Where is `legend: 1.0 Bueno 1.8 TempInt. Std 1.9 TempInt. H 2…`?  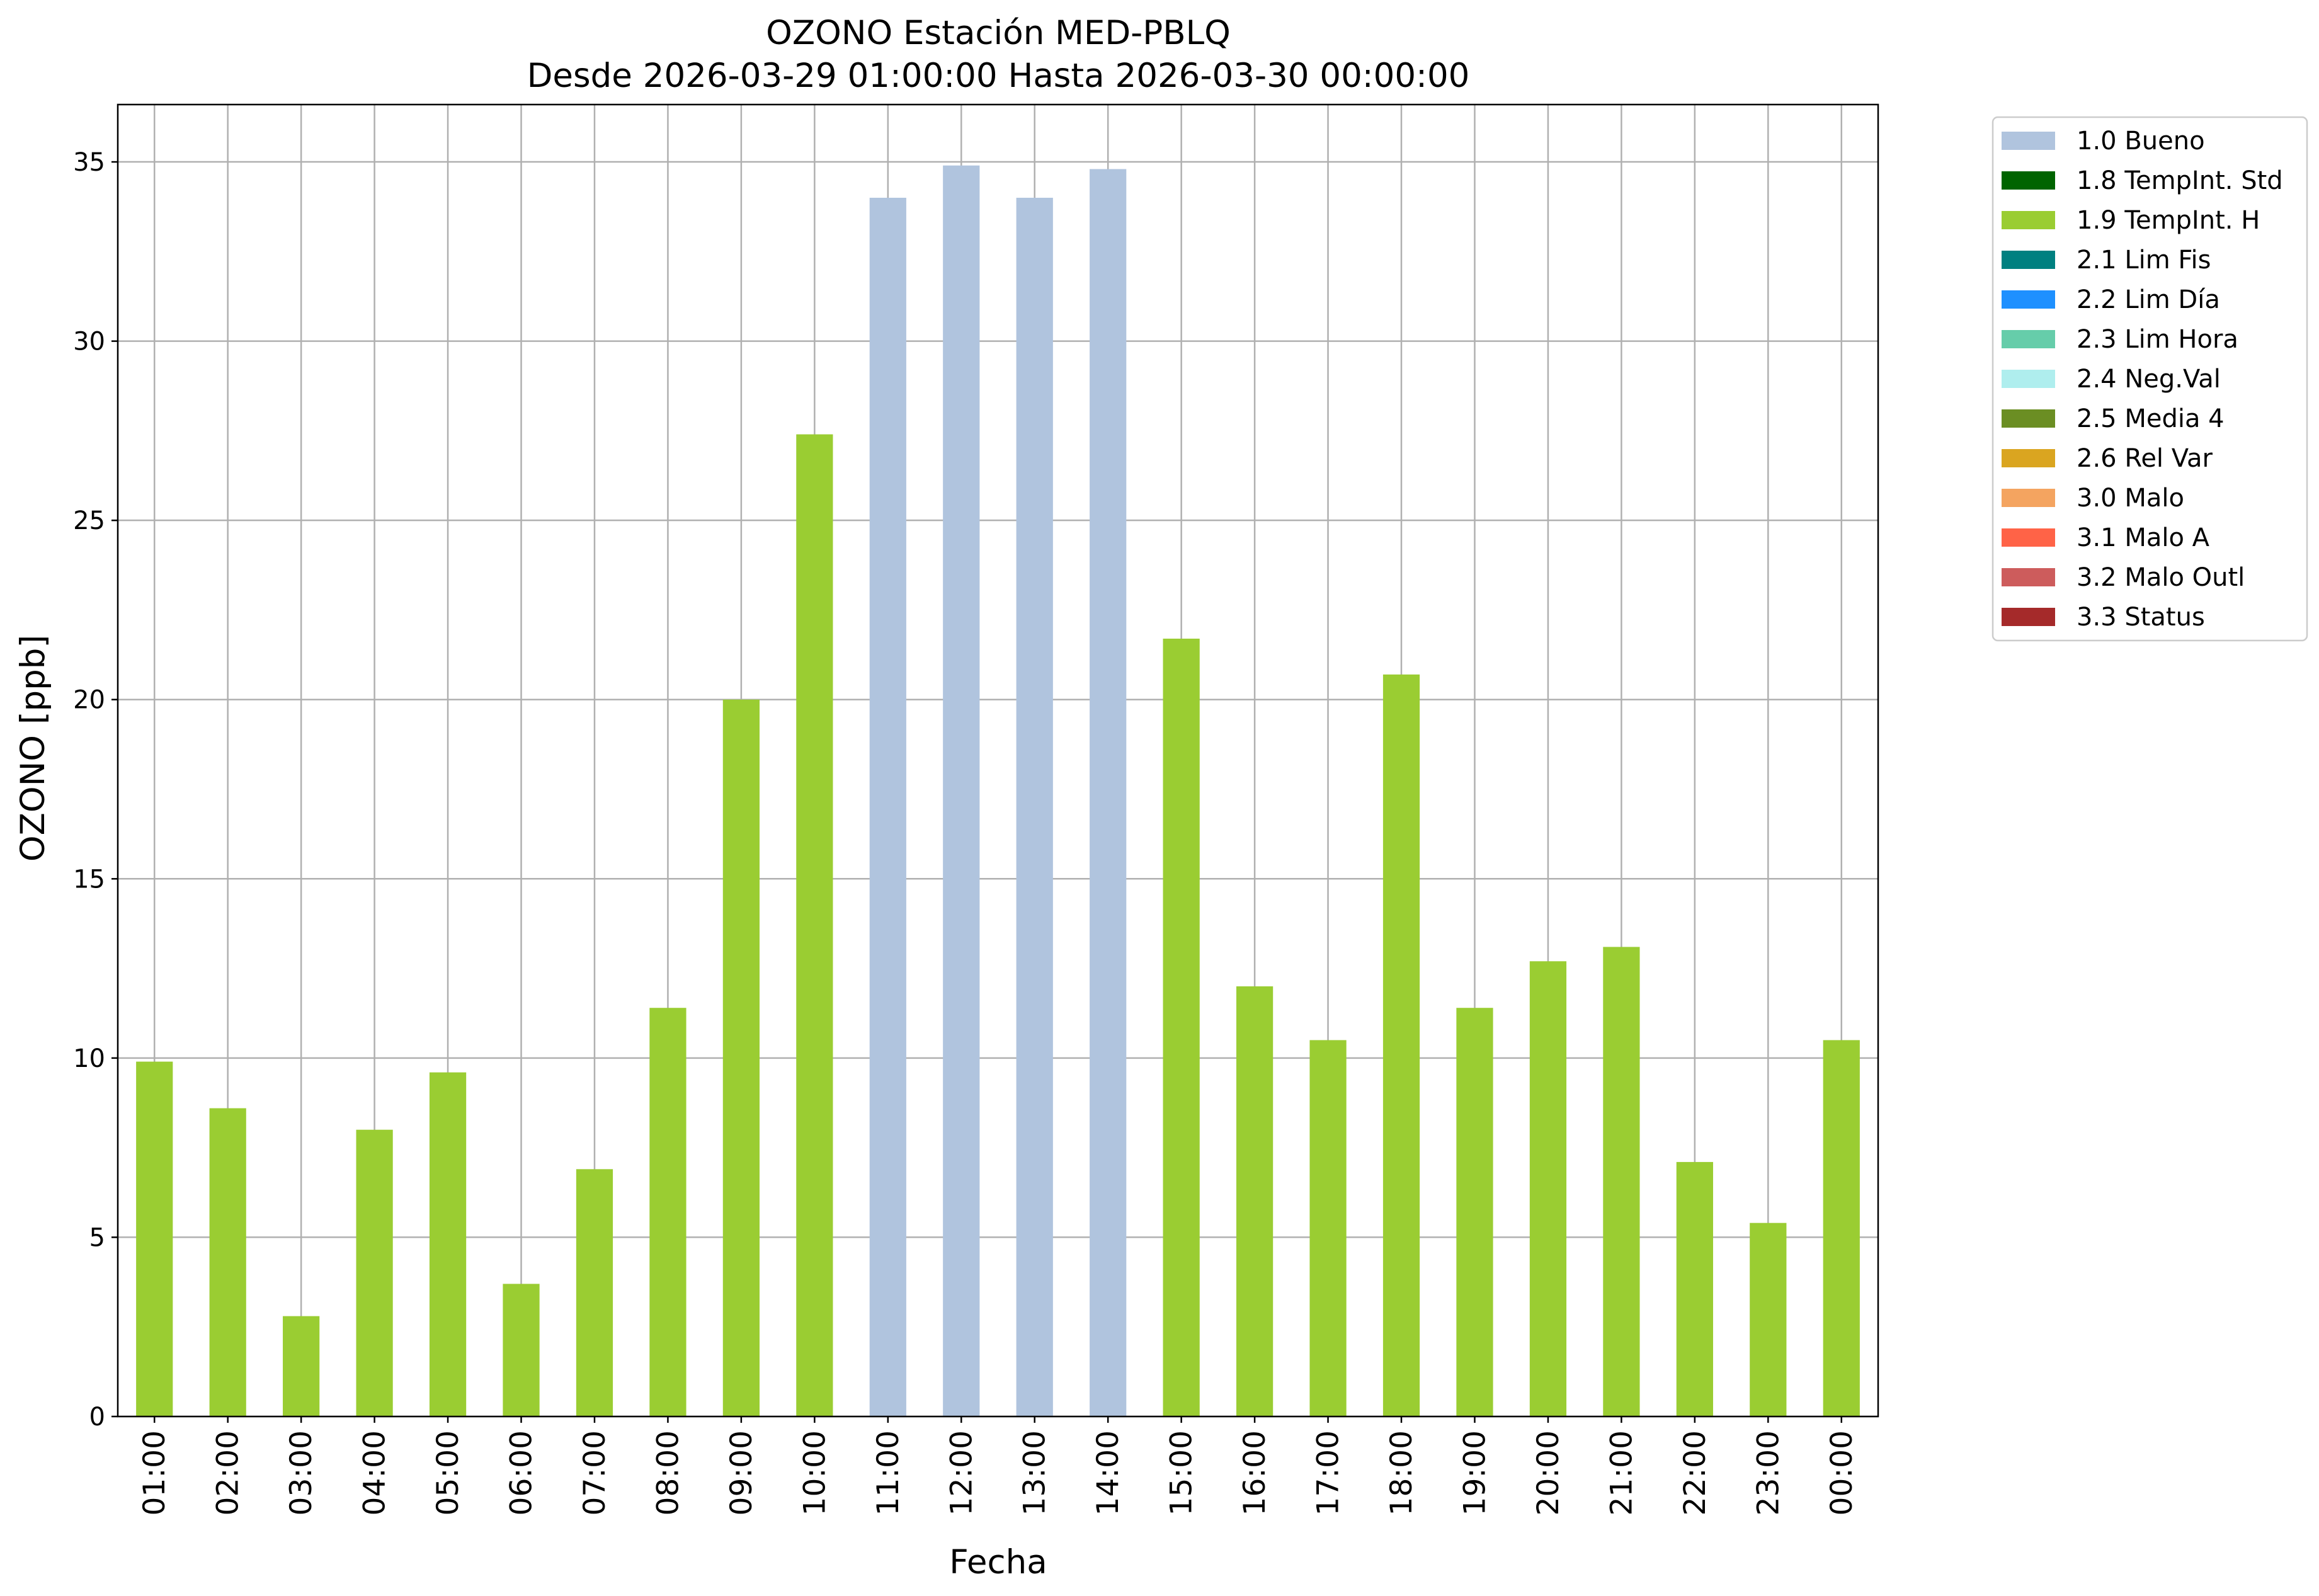
legend: 1.0 Bueno 1.8 TempInt. Std 1.9 TempInt. H 2… is located at coordinates (2149, 379).